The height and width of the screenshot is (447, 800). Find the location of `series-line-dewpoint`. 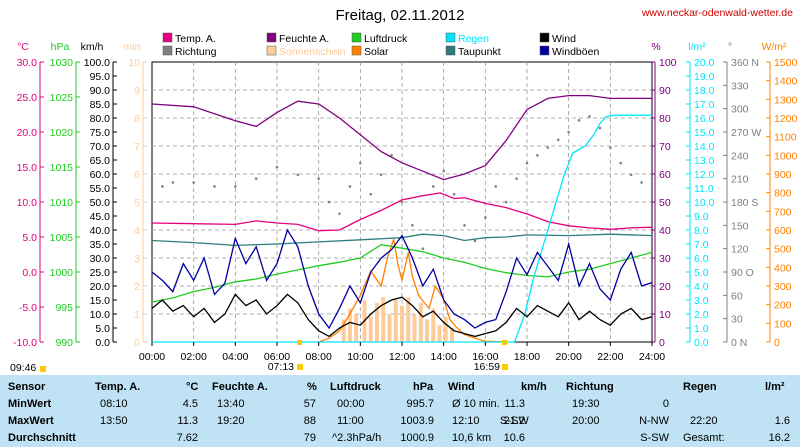

series-line-dewpoint is located at coordinates (402, 240).